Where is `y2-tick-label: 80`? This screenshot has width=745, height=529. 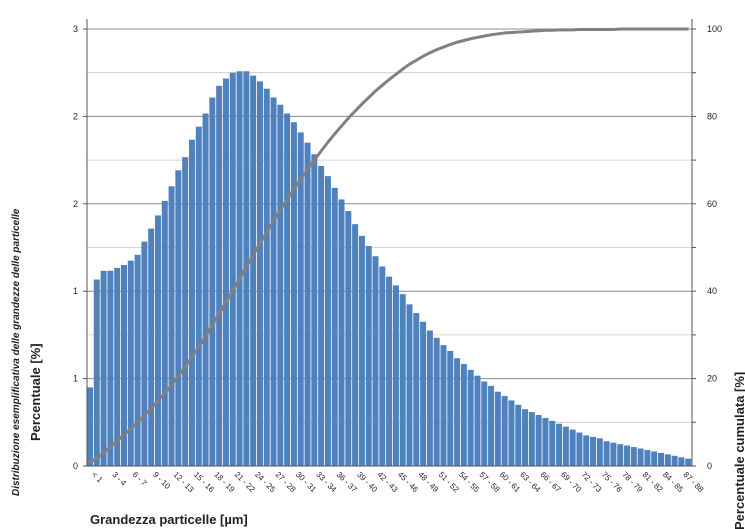 y2-tick-label: 80 is located at coordinates (712, 116).